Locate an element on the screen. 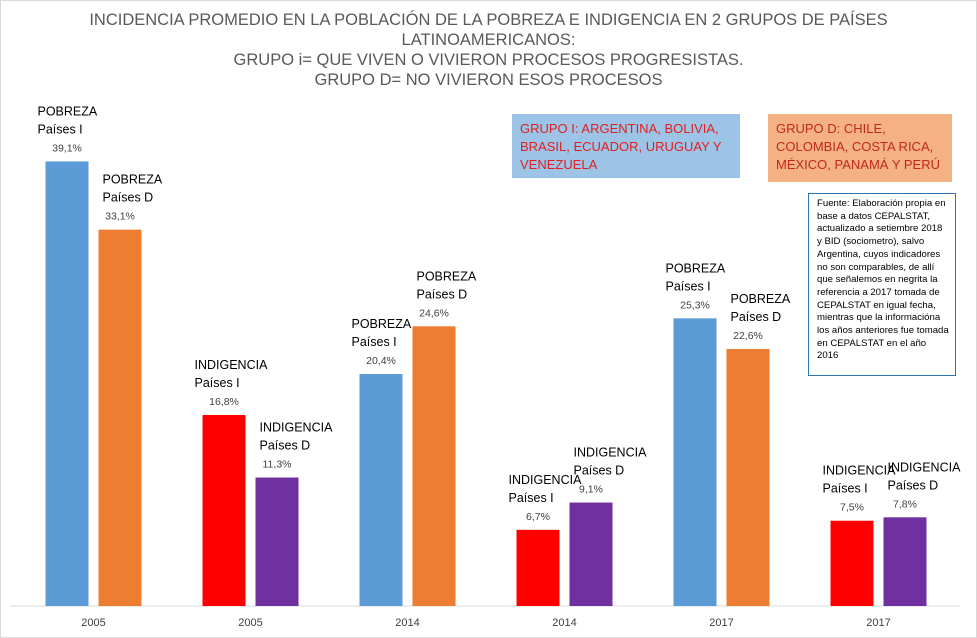 This screenshot has width=977, height=638. data-label: 33,1% is located at coordinates (120, 217).